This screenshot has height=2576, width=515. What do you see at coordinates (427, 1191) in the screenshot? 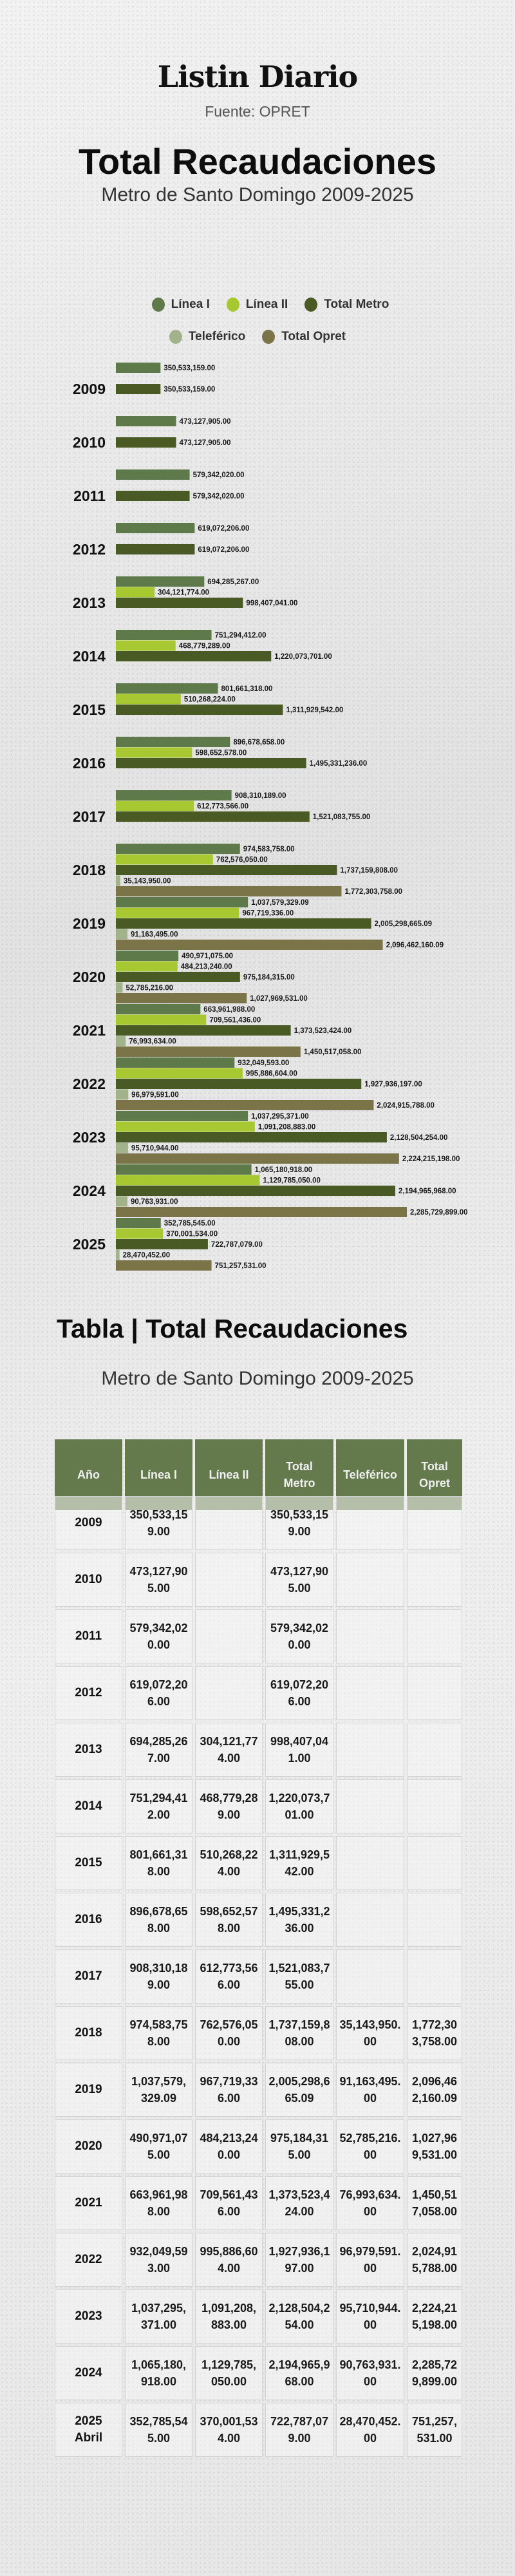
I see `bar-value-label: 2,194,965,968.00` at bounding box center [427, 1191].